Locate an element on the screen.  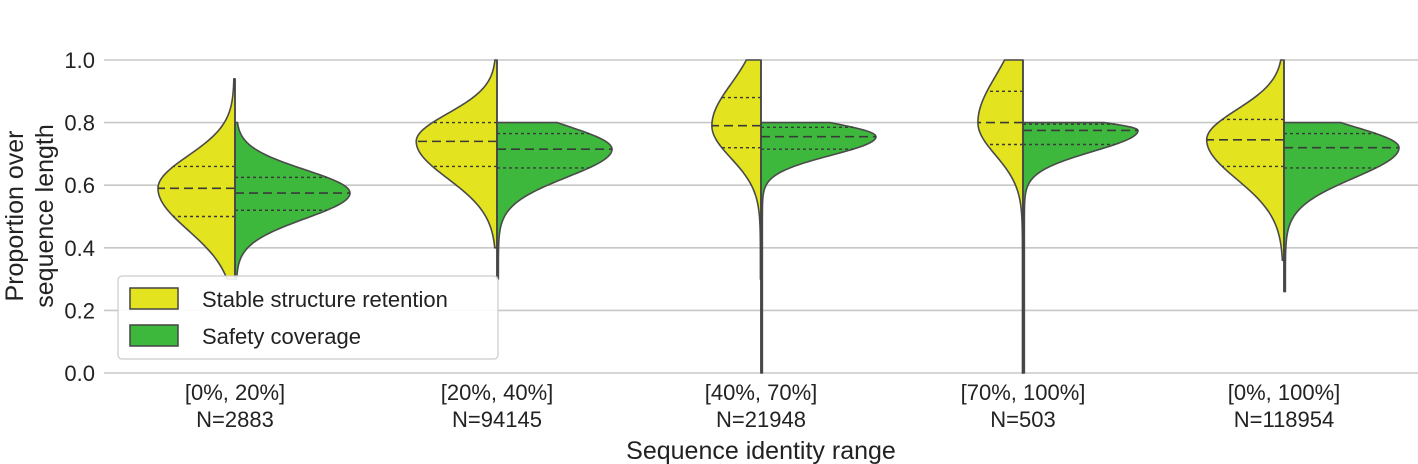
x-tick-label-count-0: N=2883 is located at coordinates (235, 419).